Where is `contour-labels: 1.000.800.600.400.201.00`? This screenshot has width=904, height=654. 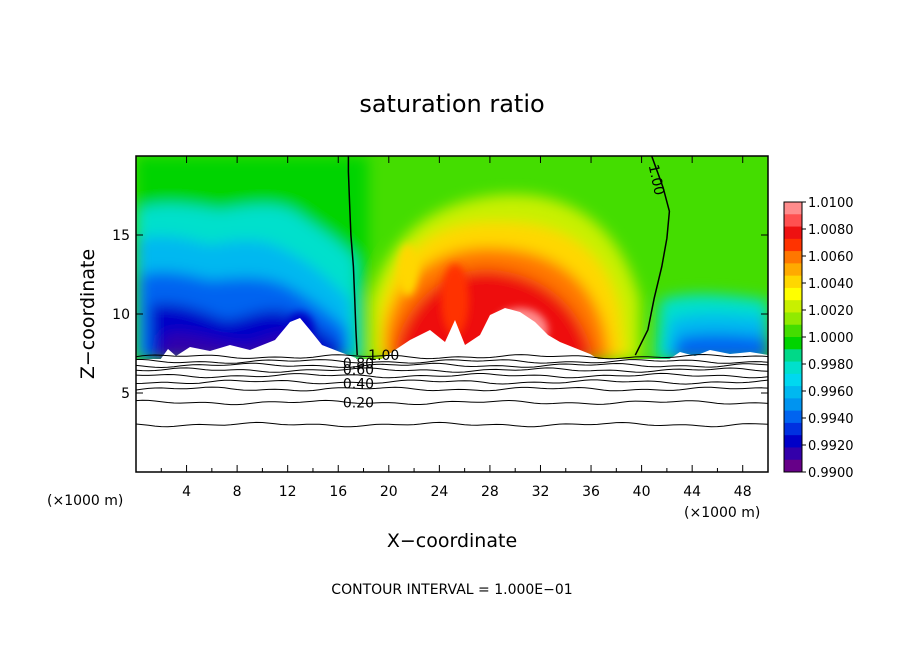
contour-labels: 1.000.800.600.400.201.00 is located at coordinates (505, 287).